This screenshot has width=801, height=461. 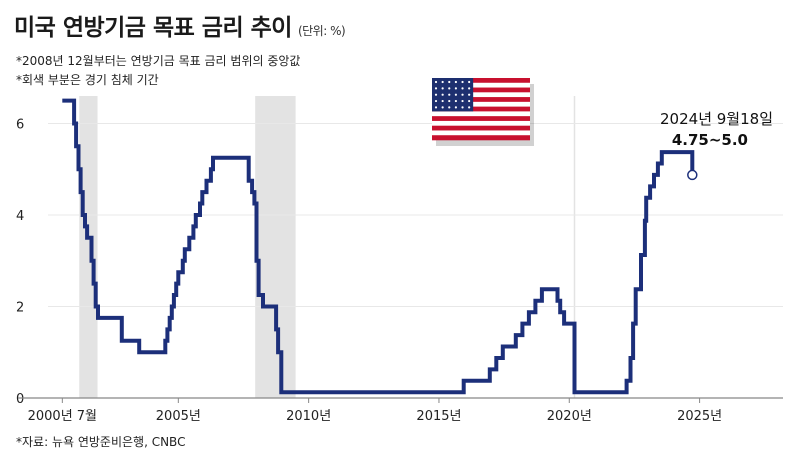 What do you see at coordinates (569, 416) in the screenshot?
I see `x-tick-label: 2020년` at bounding box center [569, 416].